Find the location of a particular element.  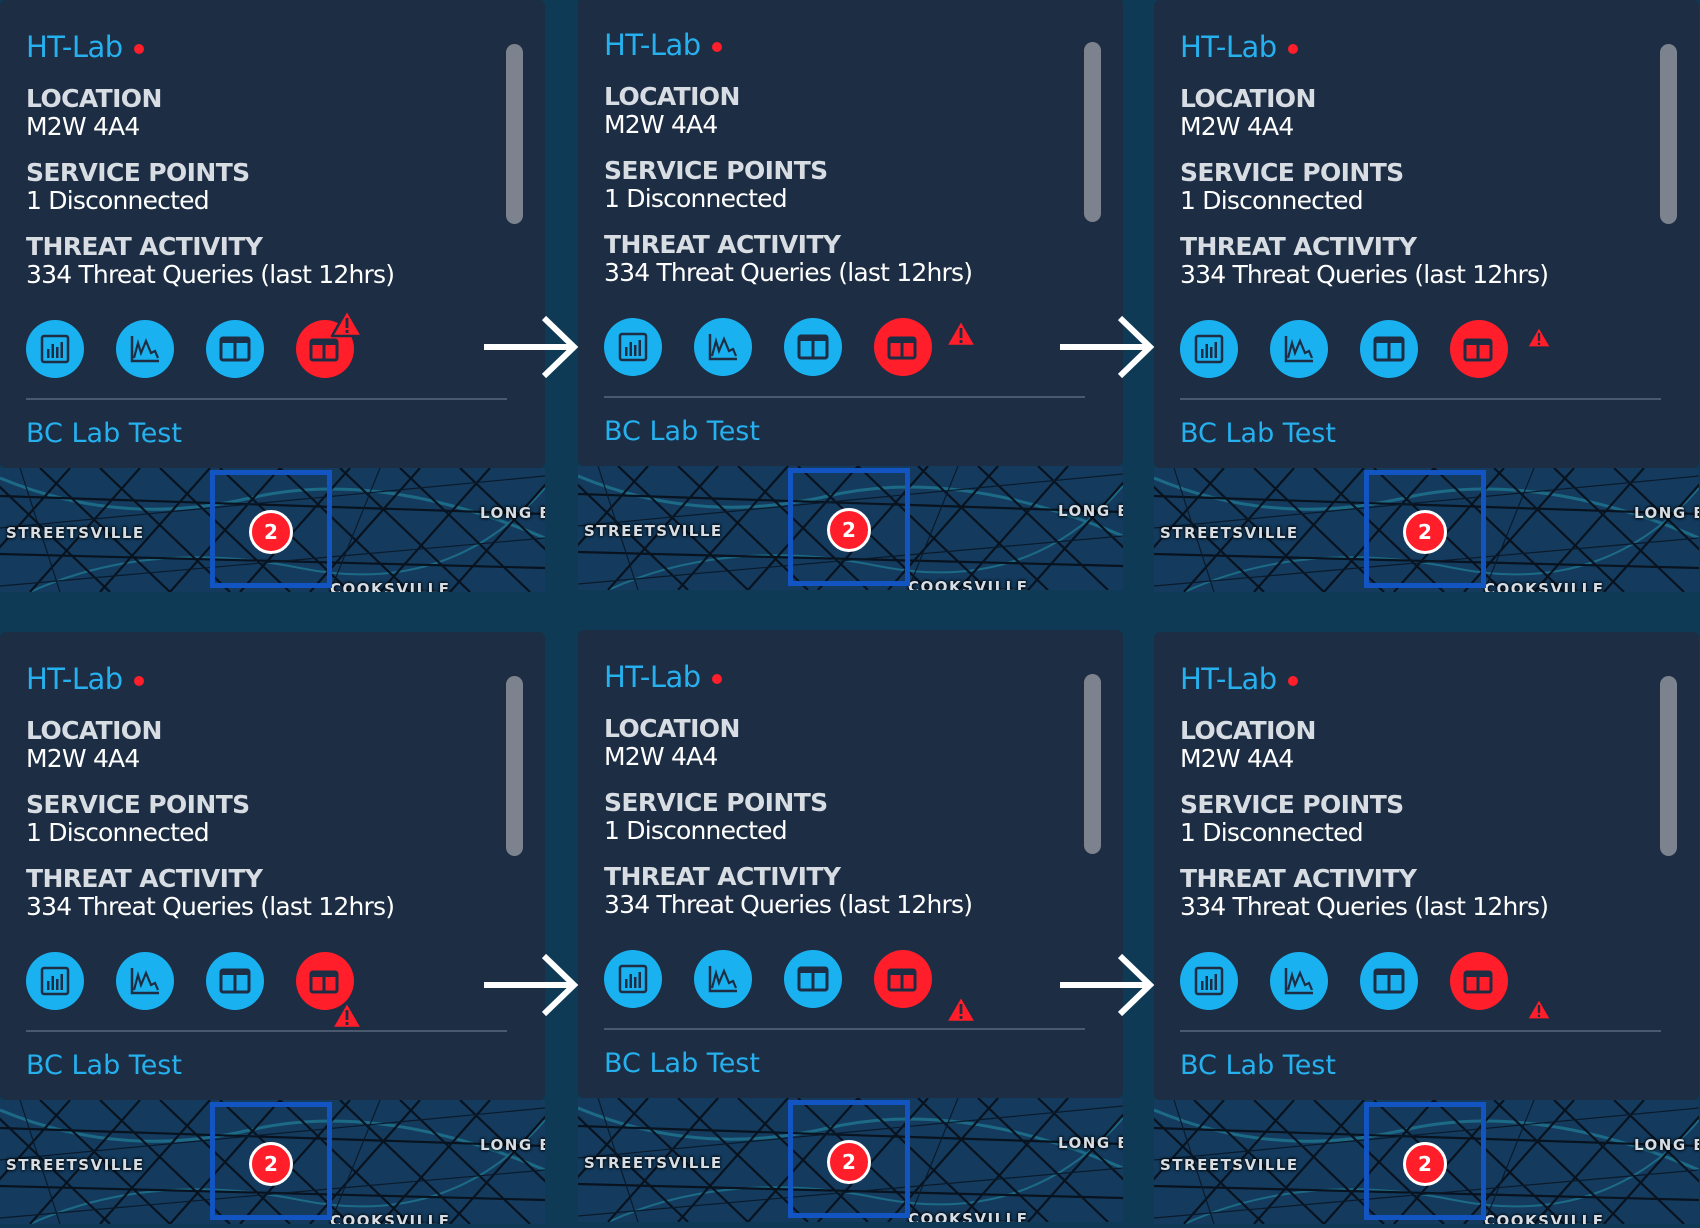

location-value: M2W 4A4 is located at coordinates (83, 758).